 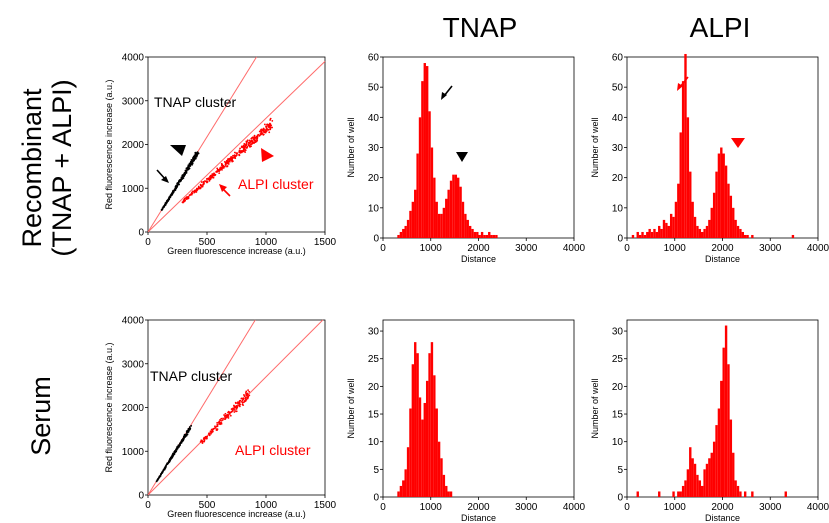 I want to click on scatter-serum-y-axis-label: Red fluorescence increase (a.u.), so click(x=109, y=407).